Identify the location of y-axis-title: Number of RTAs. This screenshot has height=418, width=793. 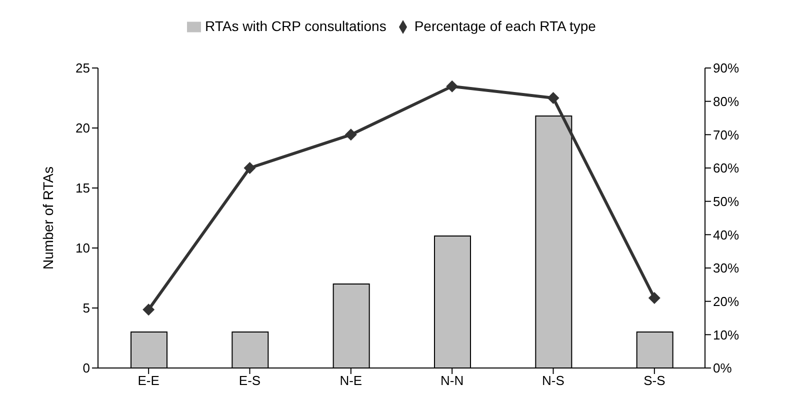
(48, 218).